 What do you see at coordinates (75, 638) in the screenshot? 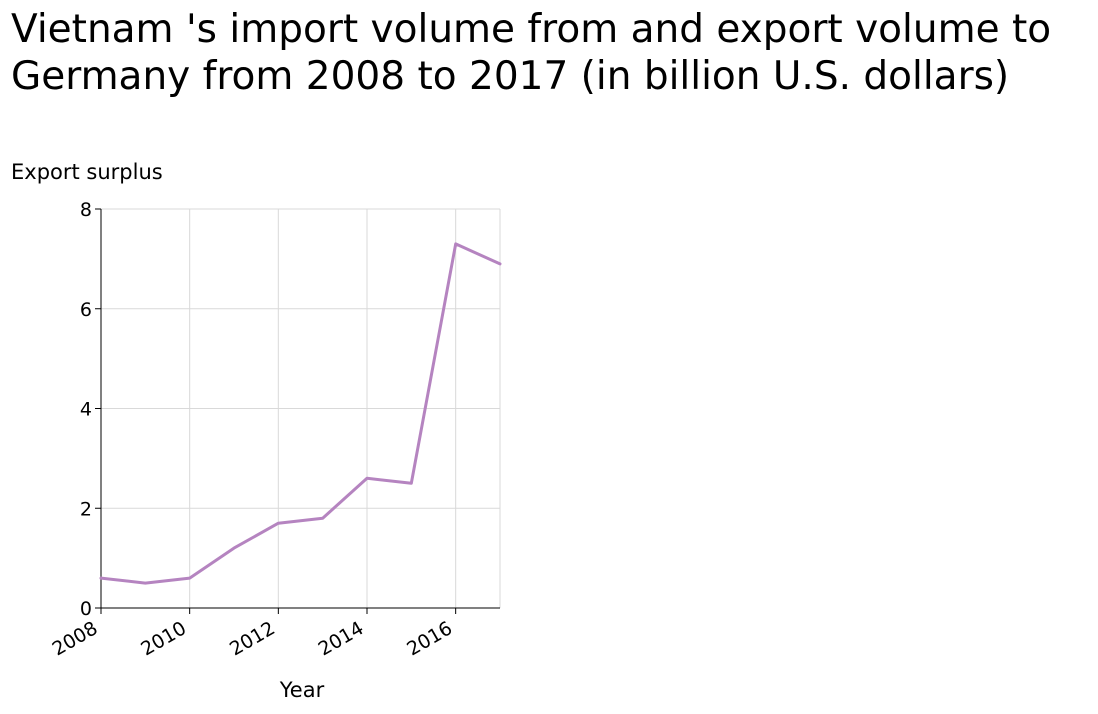
I see `x-tick-label-0: 2008` at bounding box center [75, 638].